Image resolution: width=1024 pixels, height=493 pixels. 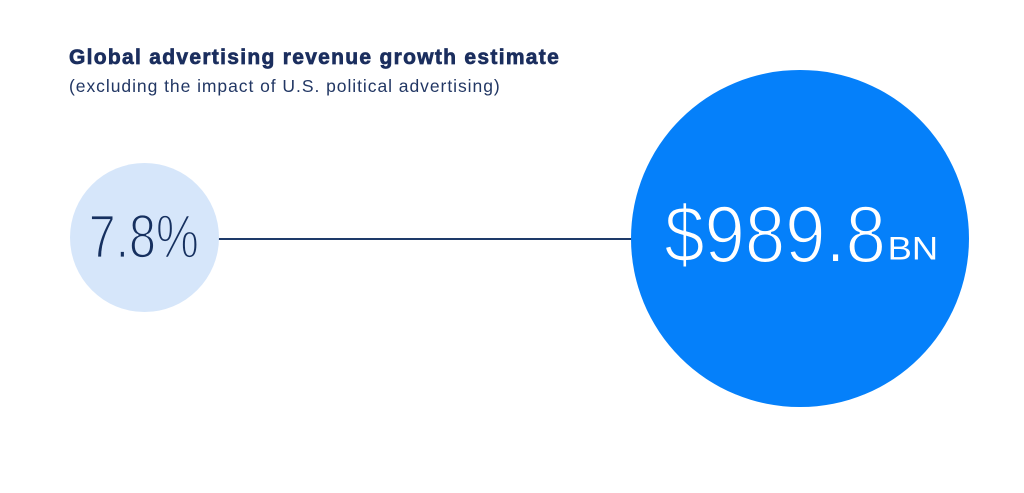 I want to click on svg-text: BN, so click(x=913, y=248).